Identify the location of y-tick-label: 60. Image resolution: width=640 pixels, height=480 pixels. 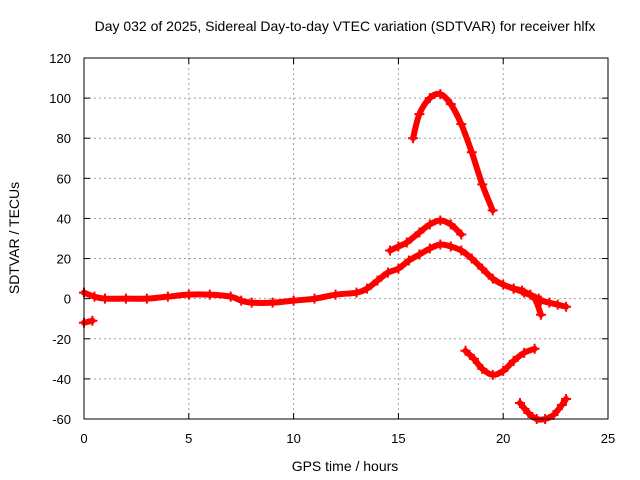
(64, 178).